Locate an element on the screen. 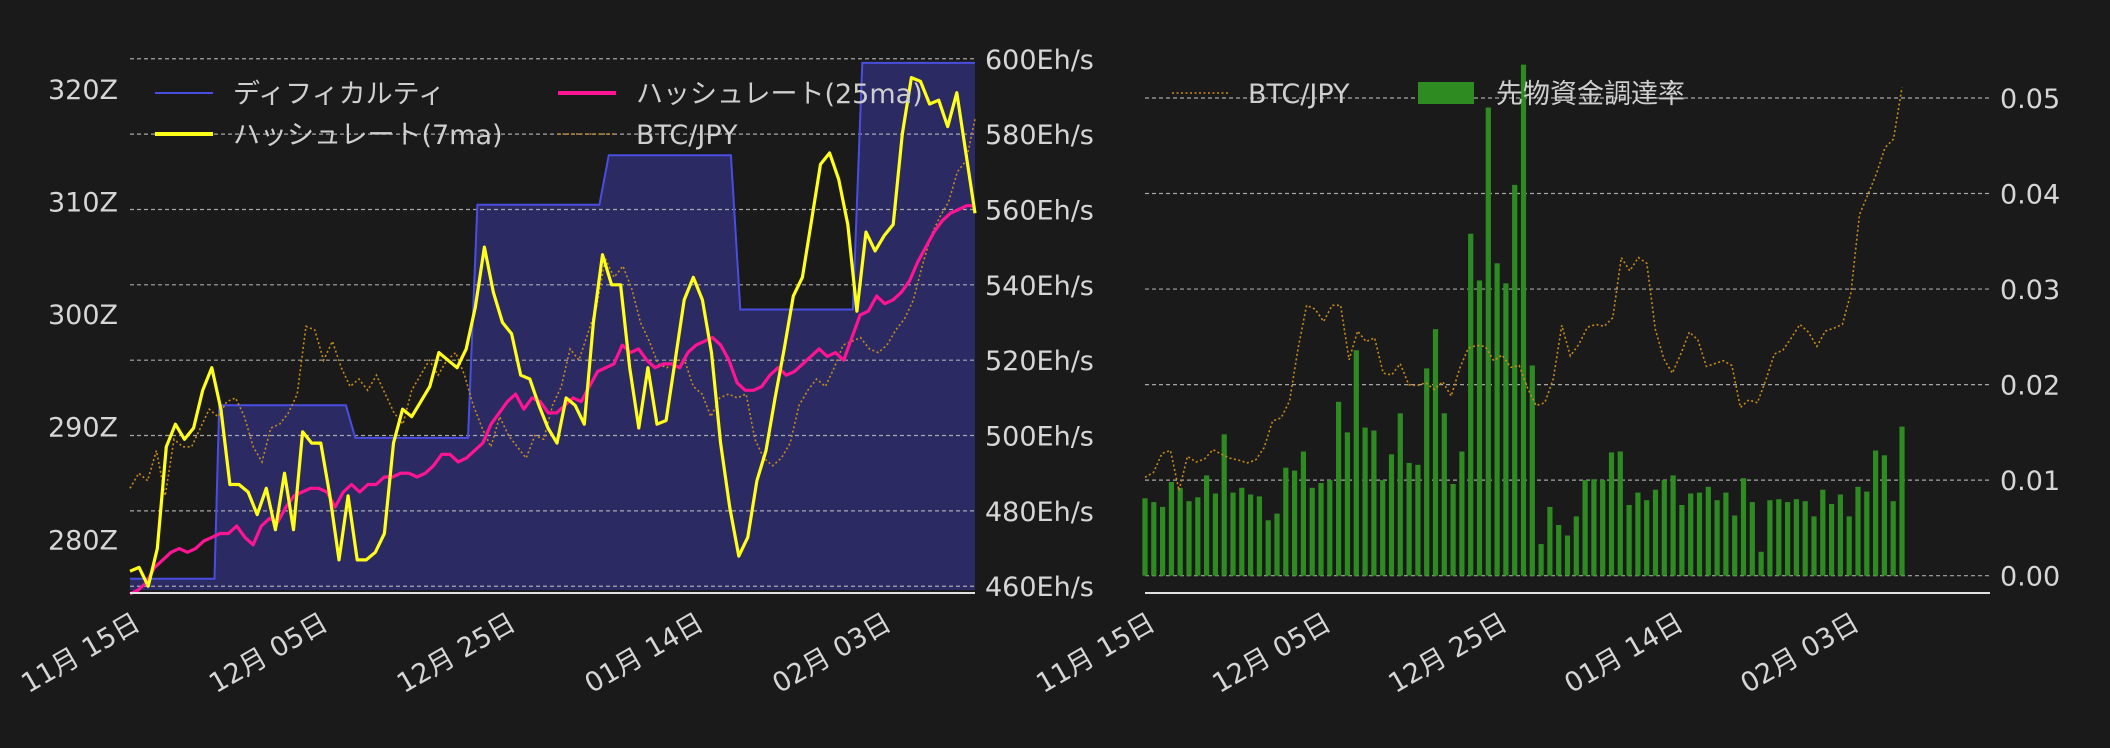 The height and width of the screenshot is (748, 2110). y-tick-label-right: 480Eh/s is located at coordinates (1039, 512).